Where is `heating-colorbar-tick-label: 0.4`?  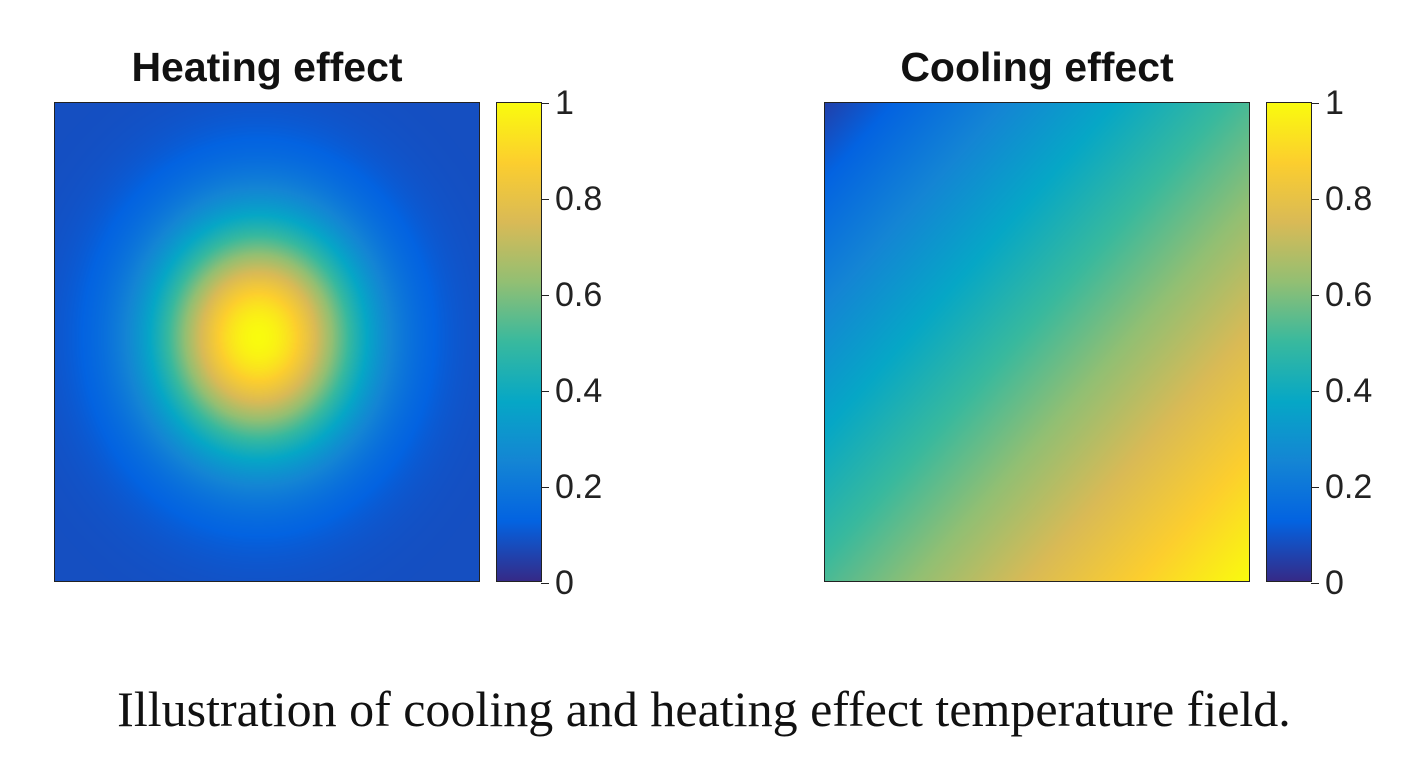 heating-colorbar-tick-label: 0.4 is located at coordinates (579, 391).